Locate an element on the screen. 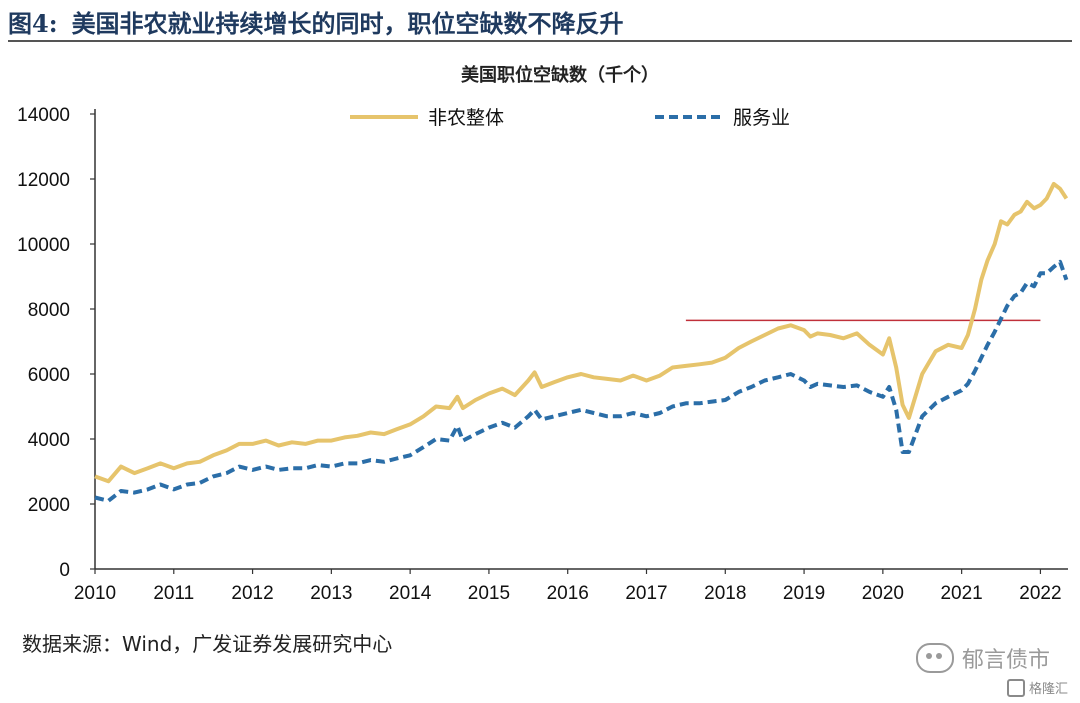 This screenshot has height=703, width=1080. x-tick-label: 2020 is located at coordinates (883, 593).